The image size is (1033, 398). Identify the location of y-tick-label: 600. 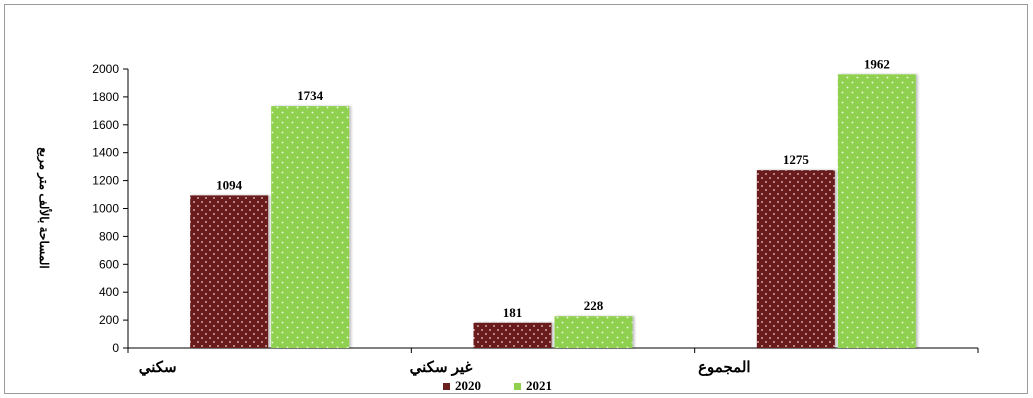
(109, 264).